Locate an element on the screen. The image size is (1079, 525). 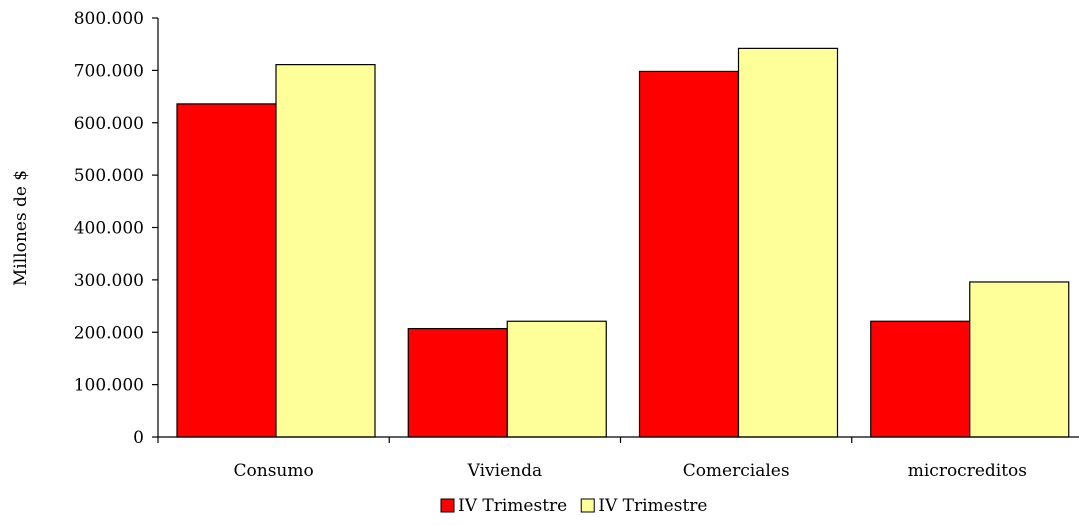
x-category-label: Consumo is located at coordinates (274, 471).